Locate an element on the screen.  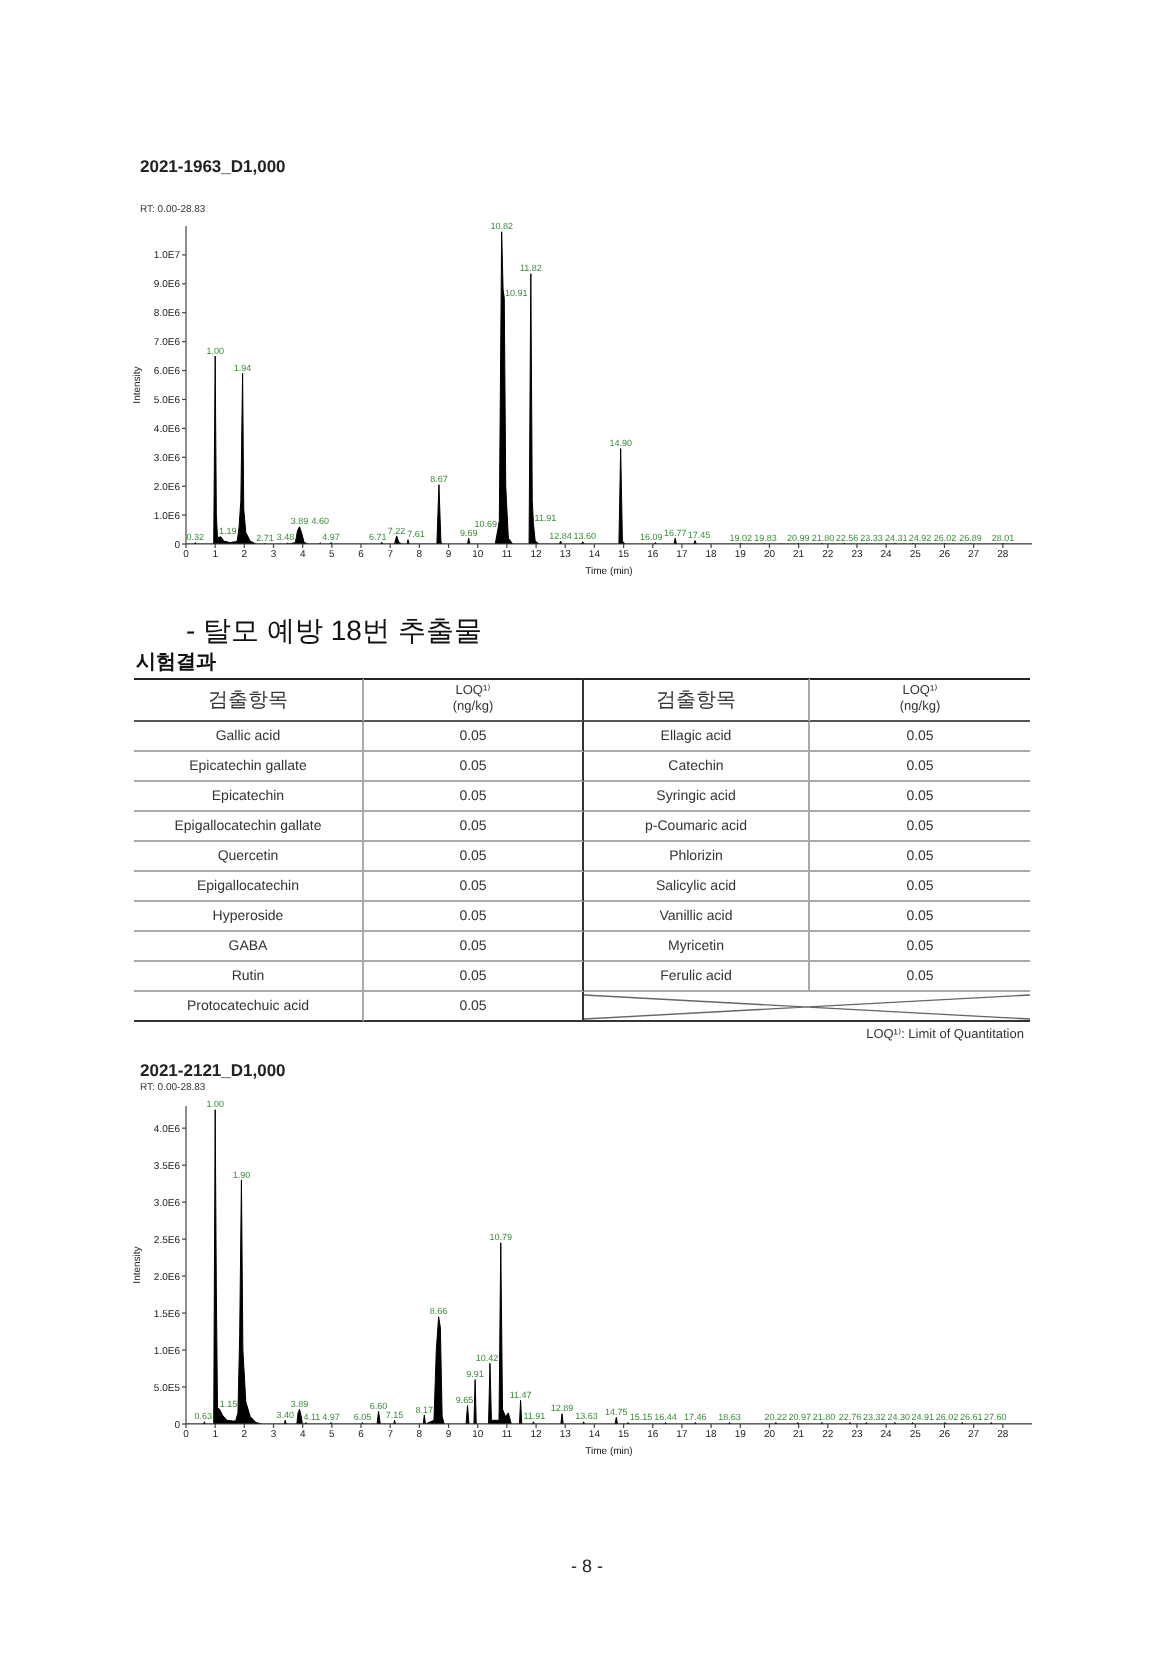
chart-title: 2021-1963_D1,000 is located at coordinates (213, 166).